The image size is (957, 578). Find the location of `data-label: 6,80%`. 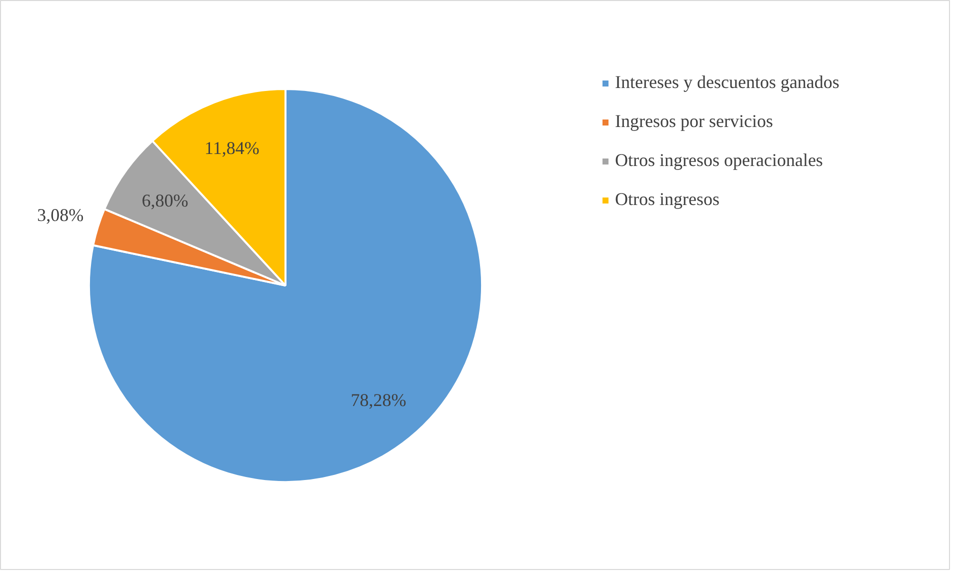

data-label: 6,80% is located at coordinates (165, 200).